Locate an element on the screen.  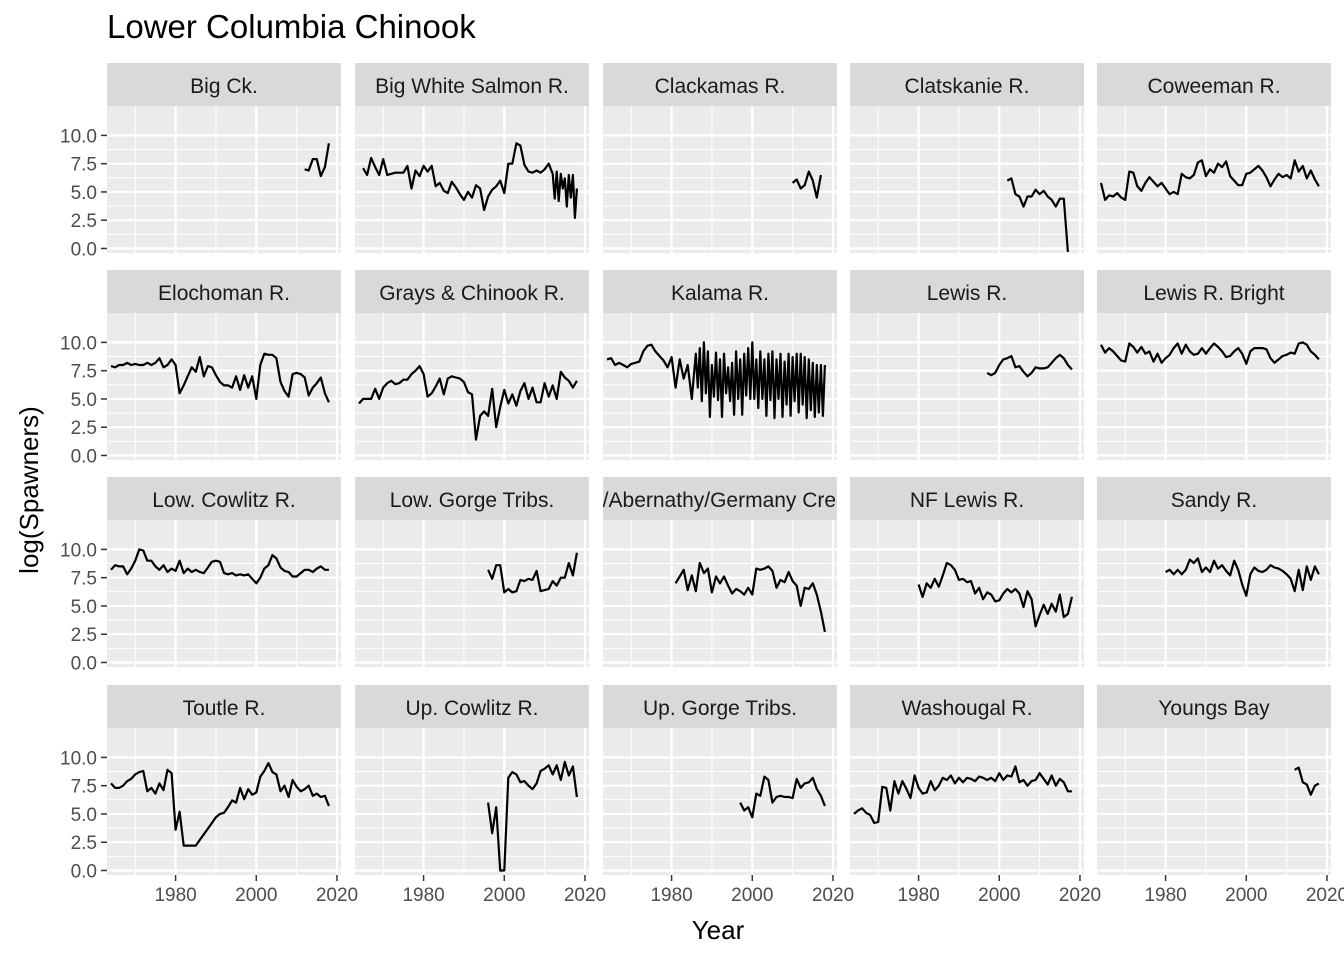
strip-label: Clackamas R. is located at coordinates (720, 86).